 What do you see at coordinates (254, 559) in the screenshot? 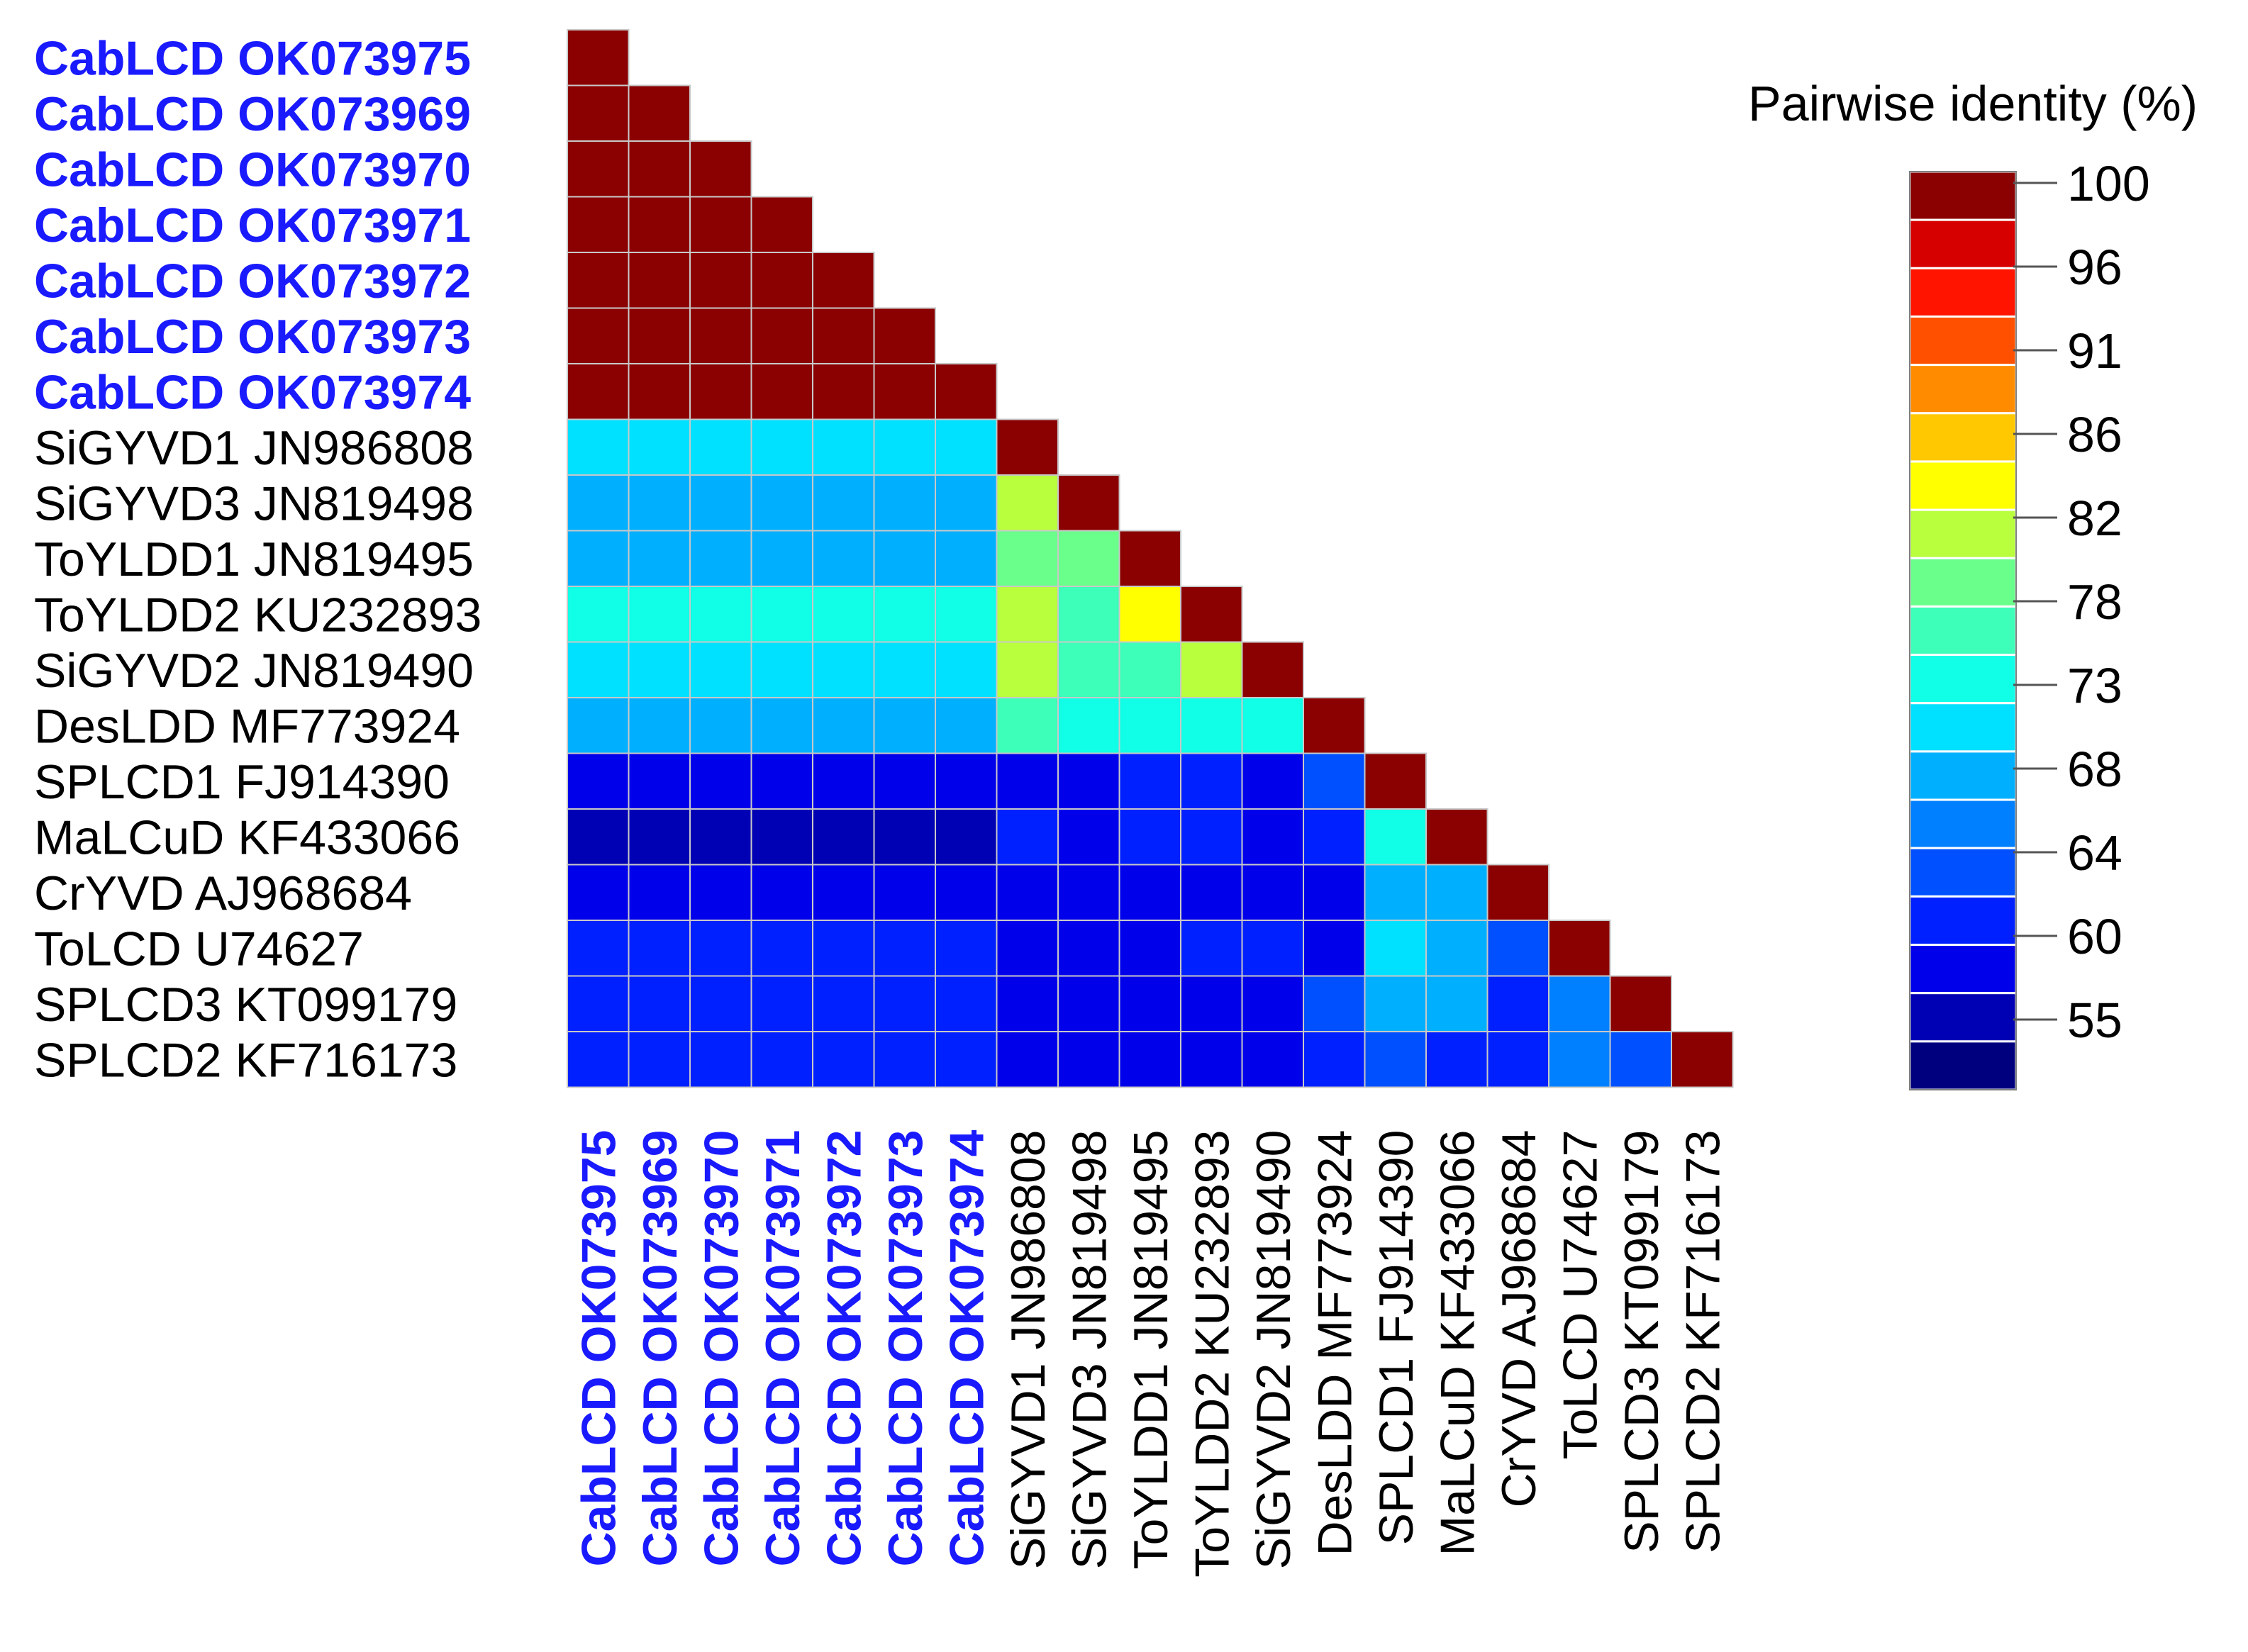
I see `row-label-9: ToYLDD1 JN819495` at bounding box center [254, 559].